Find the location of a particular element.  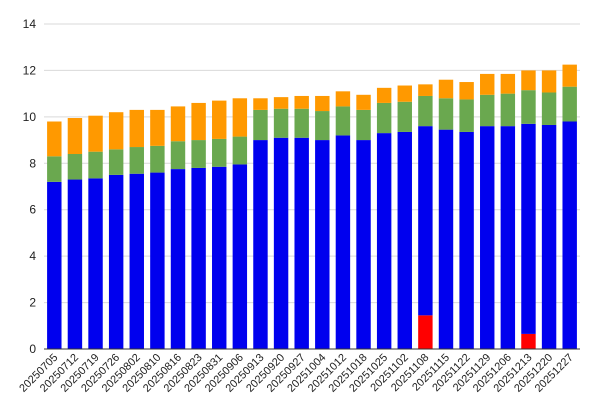

y-tick-label: 14 is located at coordinates (30, 24).